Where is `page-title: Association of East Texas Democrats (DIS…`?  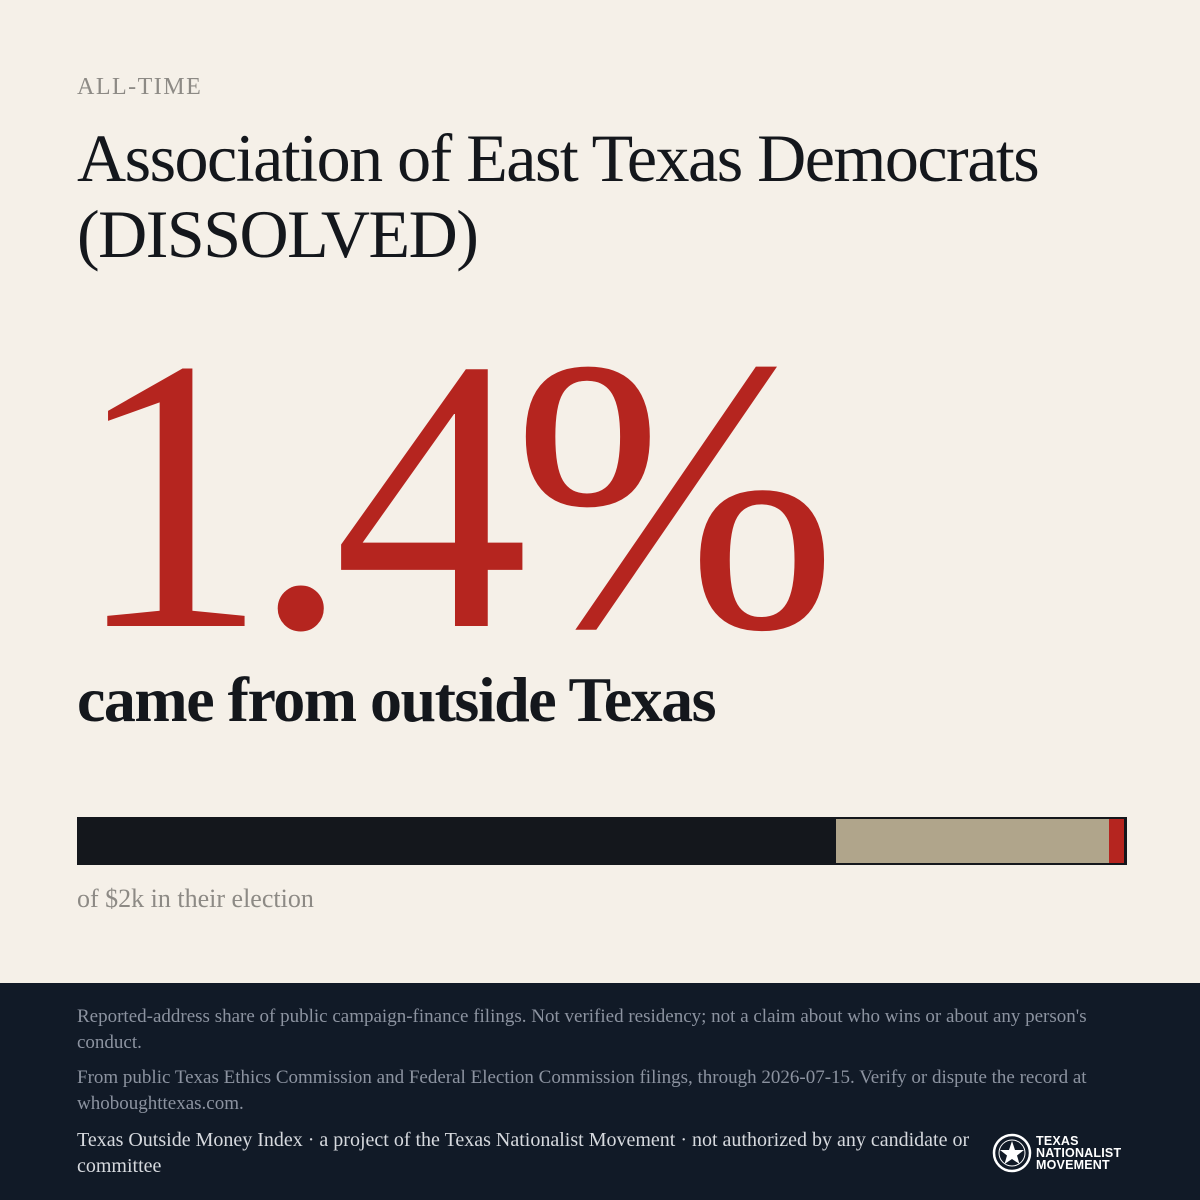
page-title: Association of East Texas Democrats (DIS… is located at coordinates (558, 196).